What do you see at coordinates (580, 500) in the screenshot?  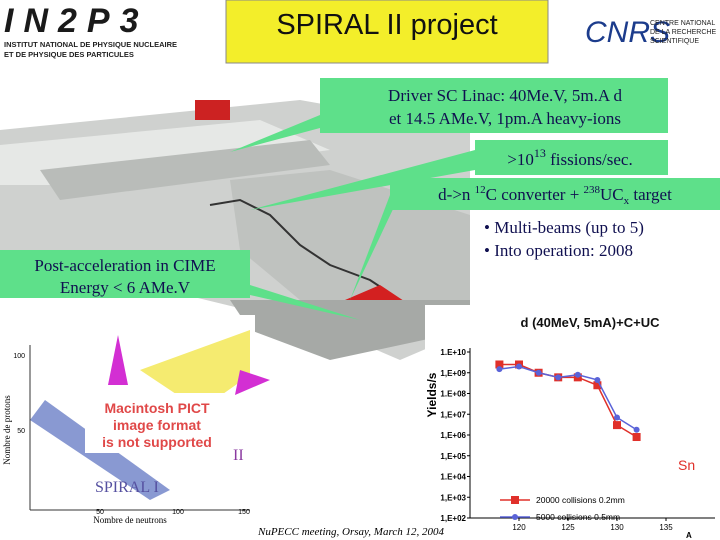 I see `legend-label: 20000 collisions 0.2mm` at bounding box center [580, 500].